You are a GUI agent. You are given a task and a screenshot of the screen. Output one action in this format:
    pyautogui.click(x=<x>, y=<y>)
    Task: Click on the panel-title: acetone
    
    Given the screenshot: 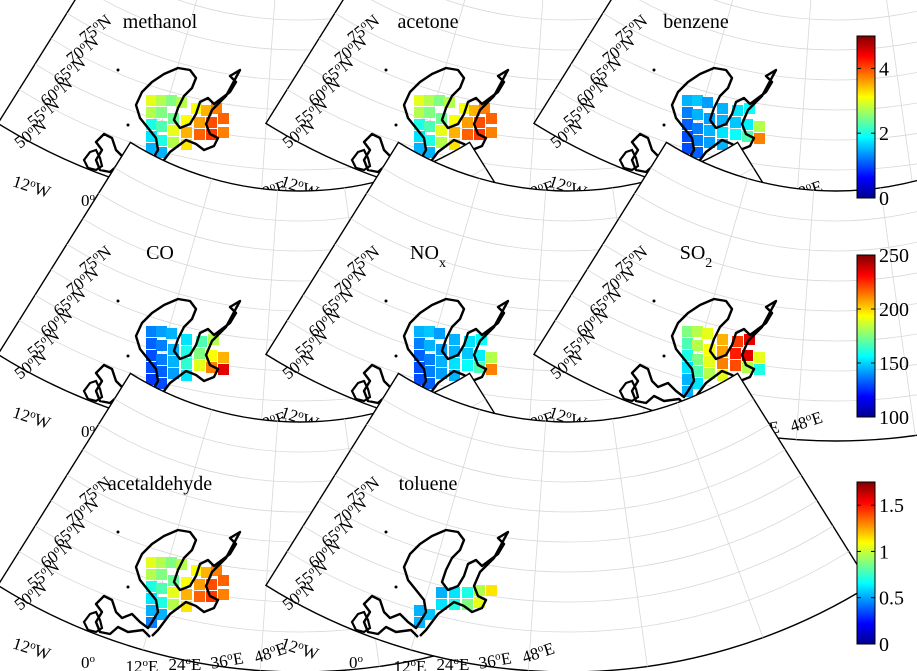 What is the action you would take?
    pyautogui.click(x=427, y=22)
    